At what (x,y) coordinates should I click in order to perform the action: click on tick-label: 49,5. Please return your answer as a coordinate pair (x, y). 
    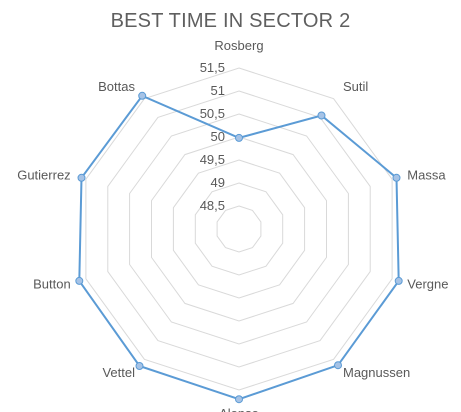
    Looking at the image, I should click on (212, 159).